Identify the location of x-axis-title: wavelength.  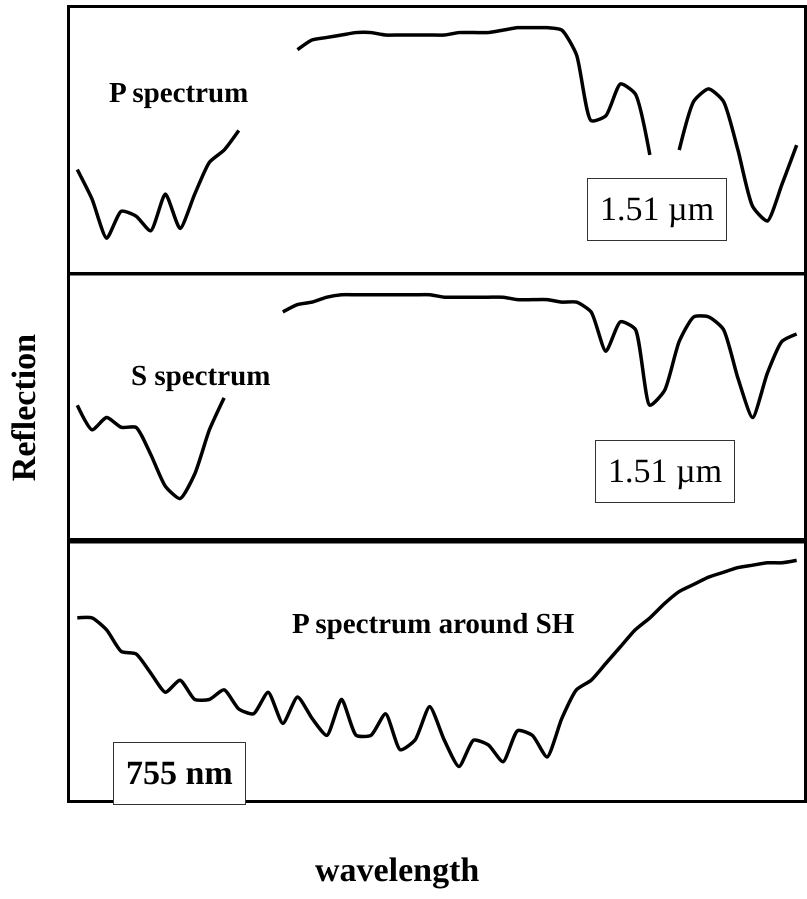
(397, 870).